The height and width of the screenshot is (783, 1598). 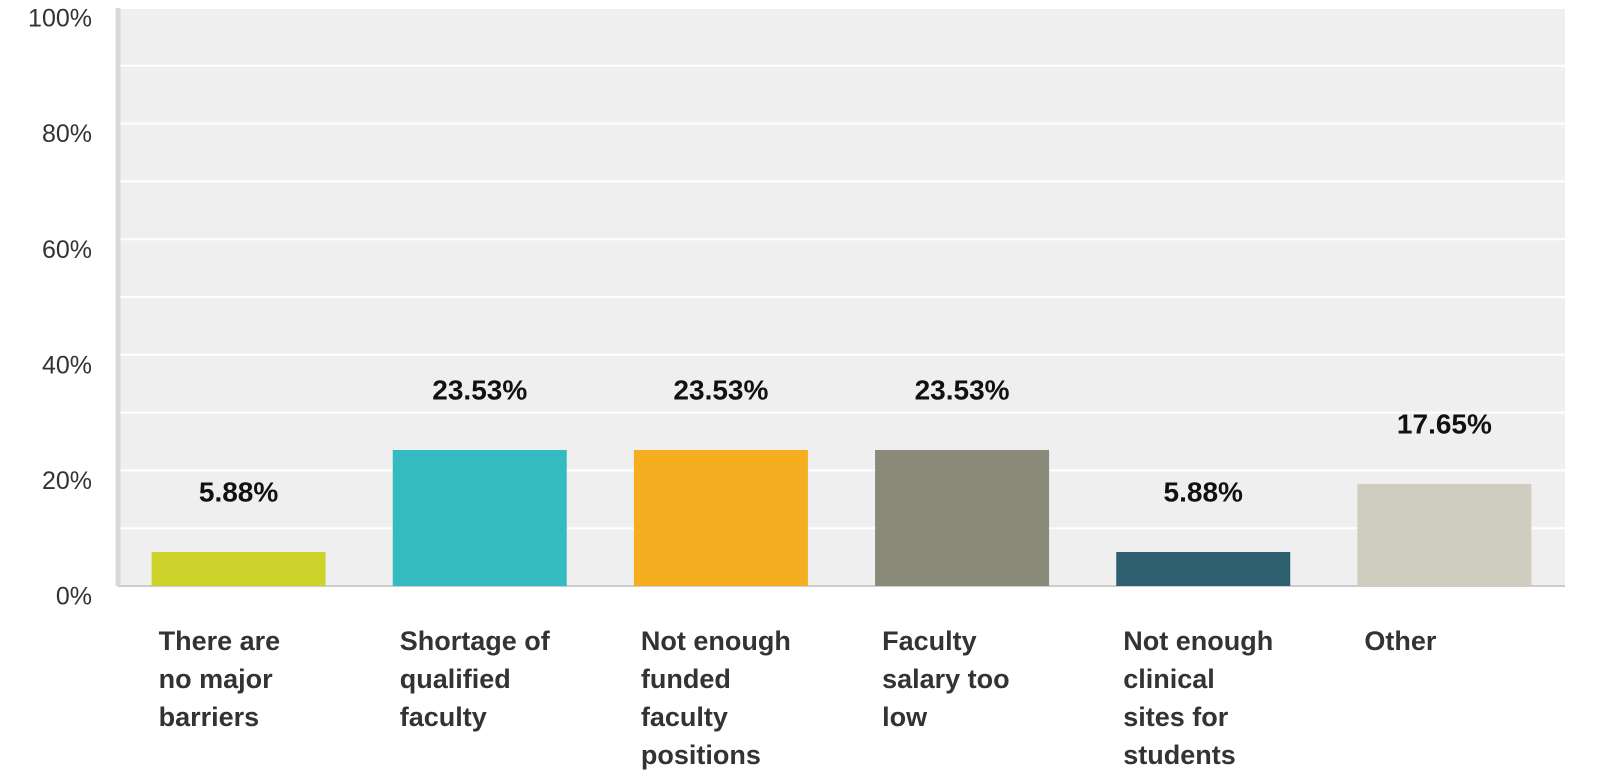 I want to click on x-tick-label-box: Not enough funded faculty positions, so click(x=721, y=698).